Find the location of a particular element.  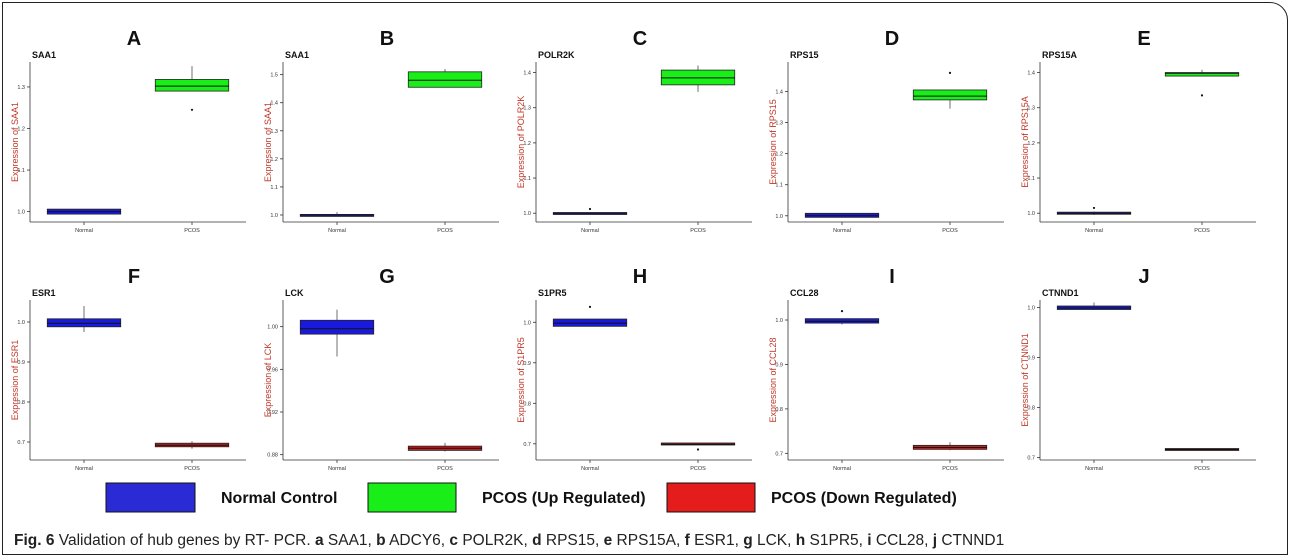

caption-key: b is located at coordinates (381, 540).